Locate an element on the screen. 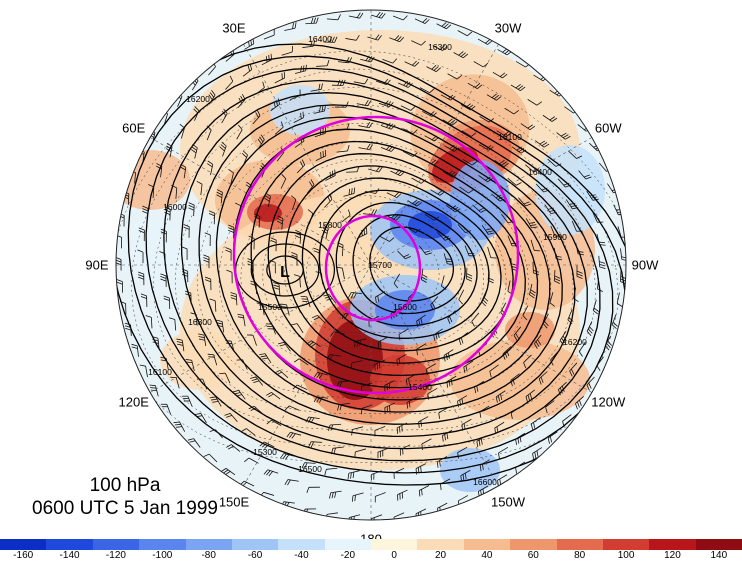 Image resolution: width=742 pixels, height=561 pixels. colorbar-tick: -20 is located at coordinates (348, 555).